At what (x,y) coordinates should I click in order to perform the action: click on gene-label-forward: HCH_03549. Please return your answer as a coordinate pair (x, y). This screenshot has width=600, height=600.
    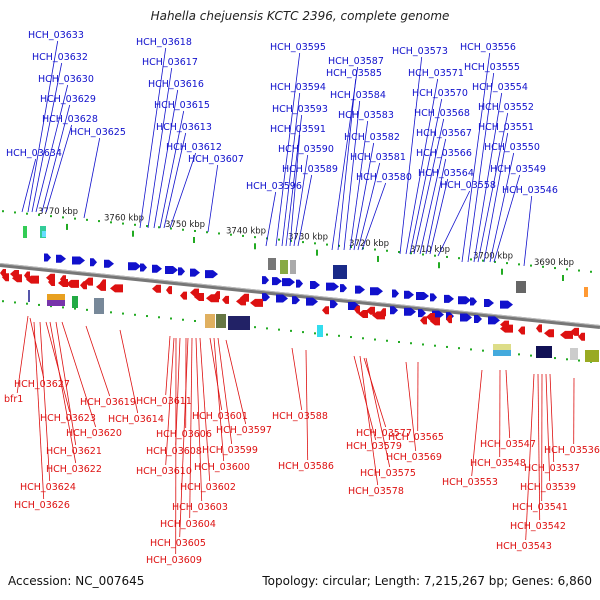
    Looking at the image, I should click on (518, 169).